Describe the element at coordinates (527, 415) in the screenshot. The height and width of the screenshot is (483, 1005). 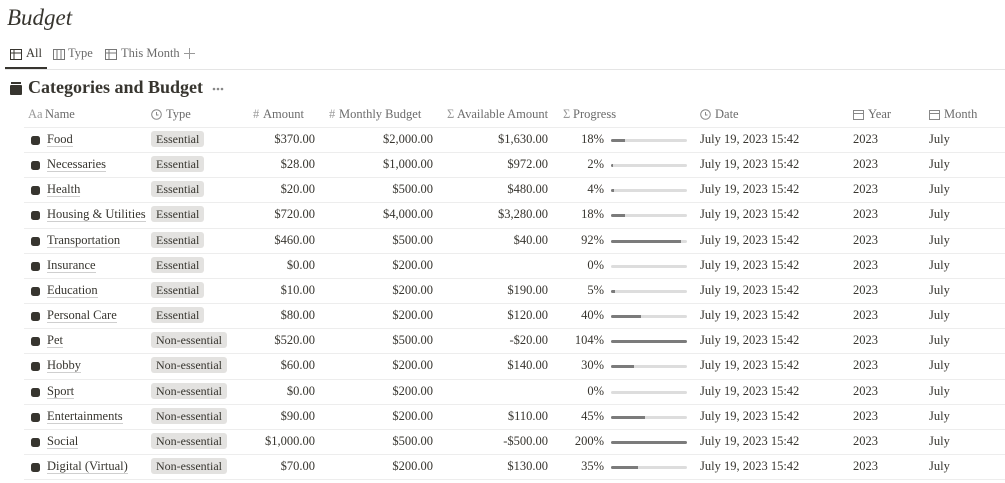
I see `available: $110.00` at that location.